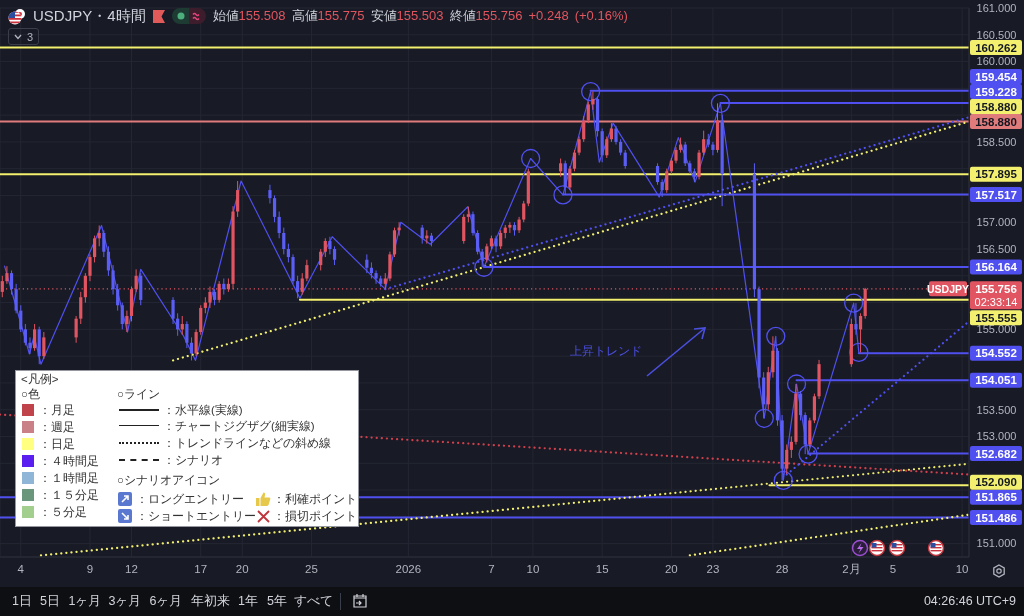 This screenshot has width=1024, height=616. What do you see at coordinates (210, 601) in the screenshot?
I see `text: 年初来` at bounding box center [210, 601].